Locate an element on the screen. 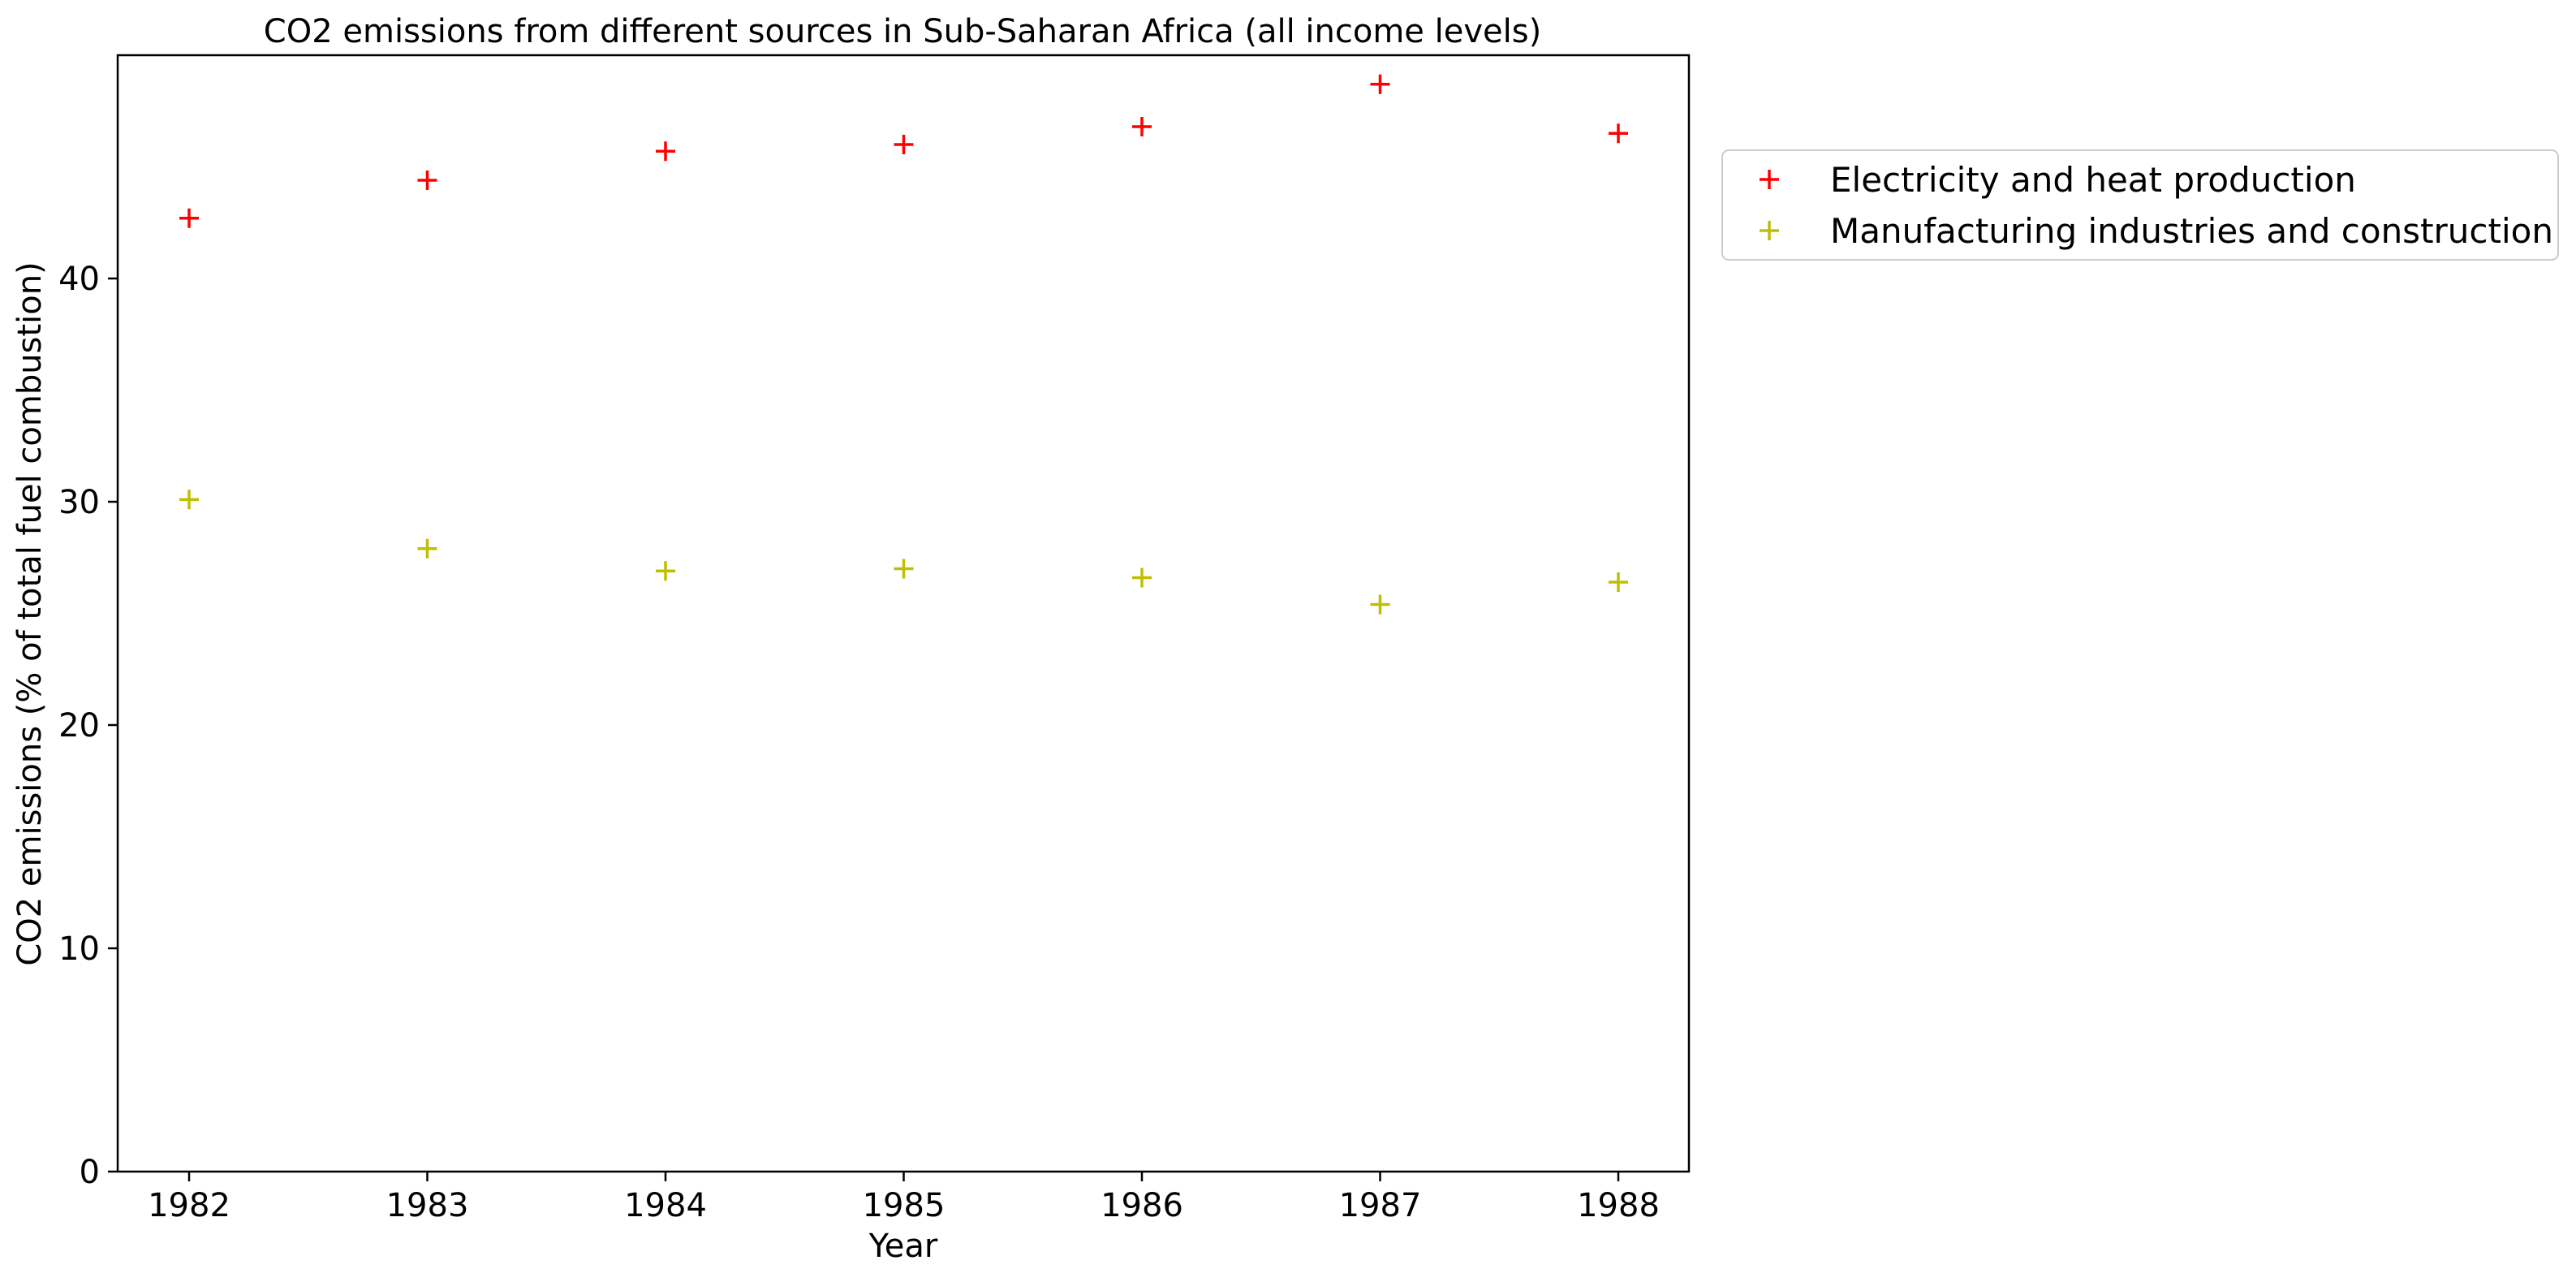 The image size is (2576, 1282). y-tick-label: 0 is located at coordinates (90, 1172).